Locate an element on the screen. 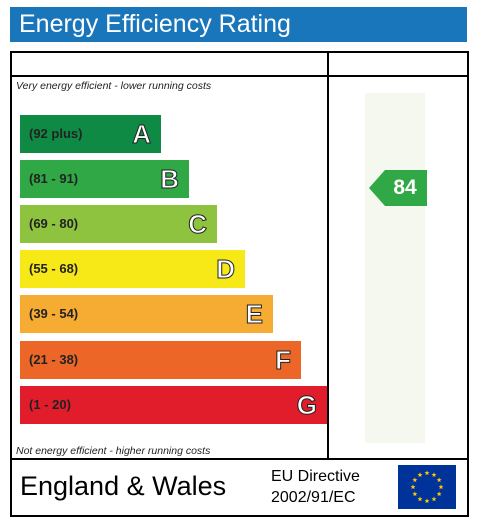 The image size is (478, 524). band-range: (69 - 80) is located at coordinates (54, 223).